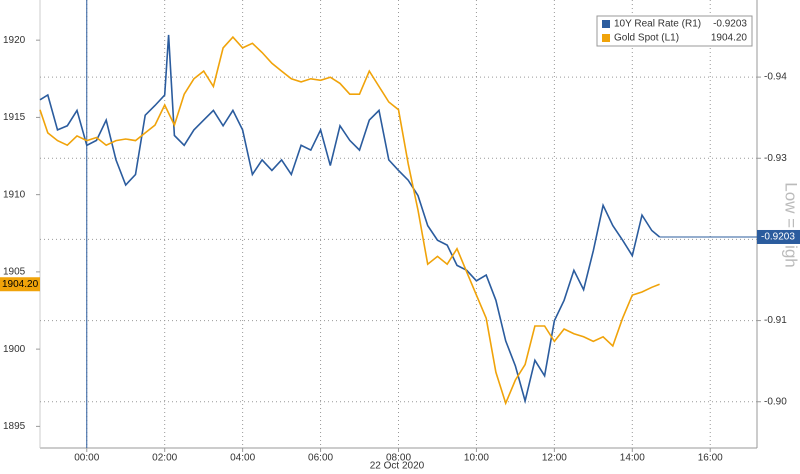  I want to click on y2-tick-label: -0.91, so click(775, 320).